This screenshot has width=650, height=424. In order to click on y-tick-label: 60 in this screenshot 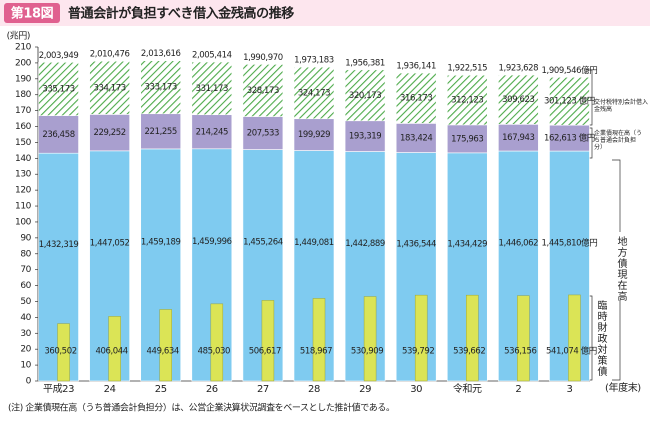, I will do `click(25, 286)`.